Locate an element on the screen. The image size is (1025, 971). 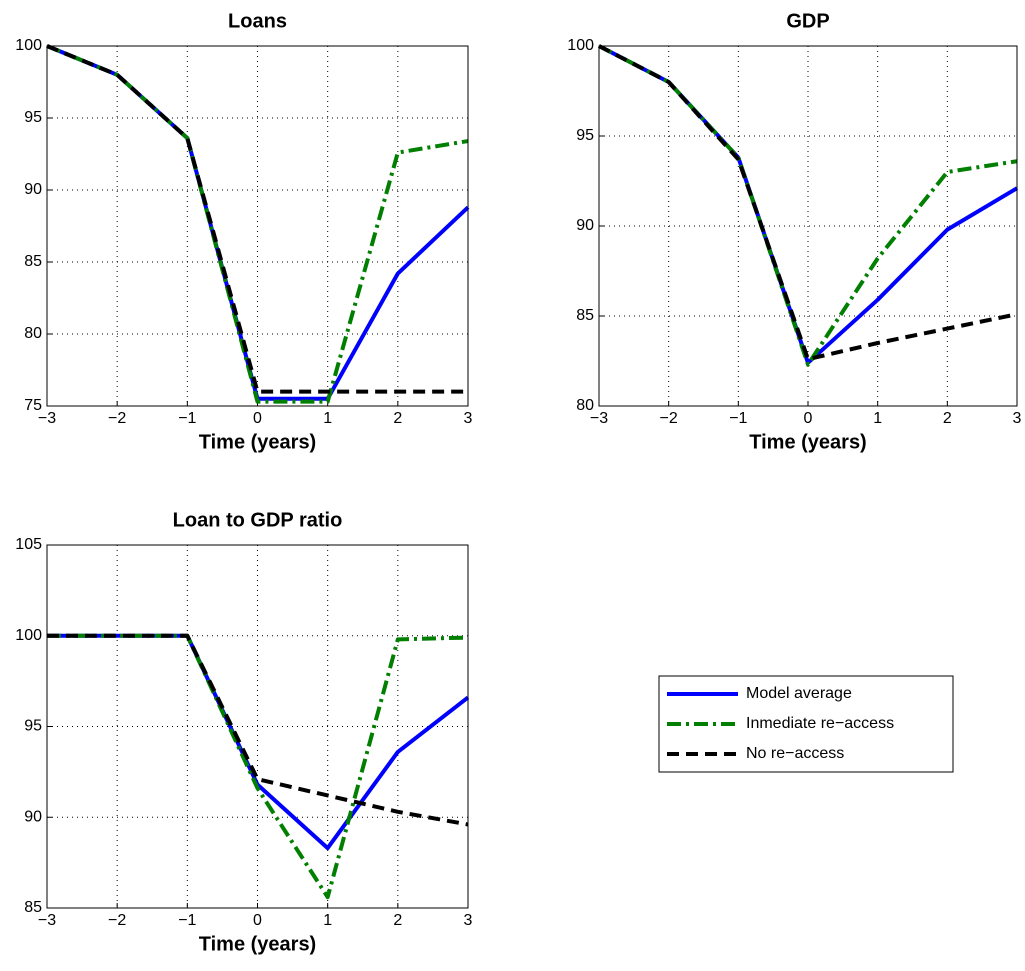
legend-label: Inmediate re−access is located at coordinates (820, 723).